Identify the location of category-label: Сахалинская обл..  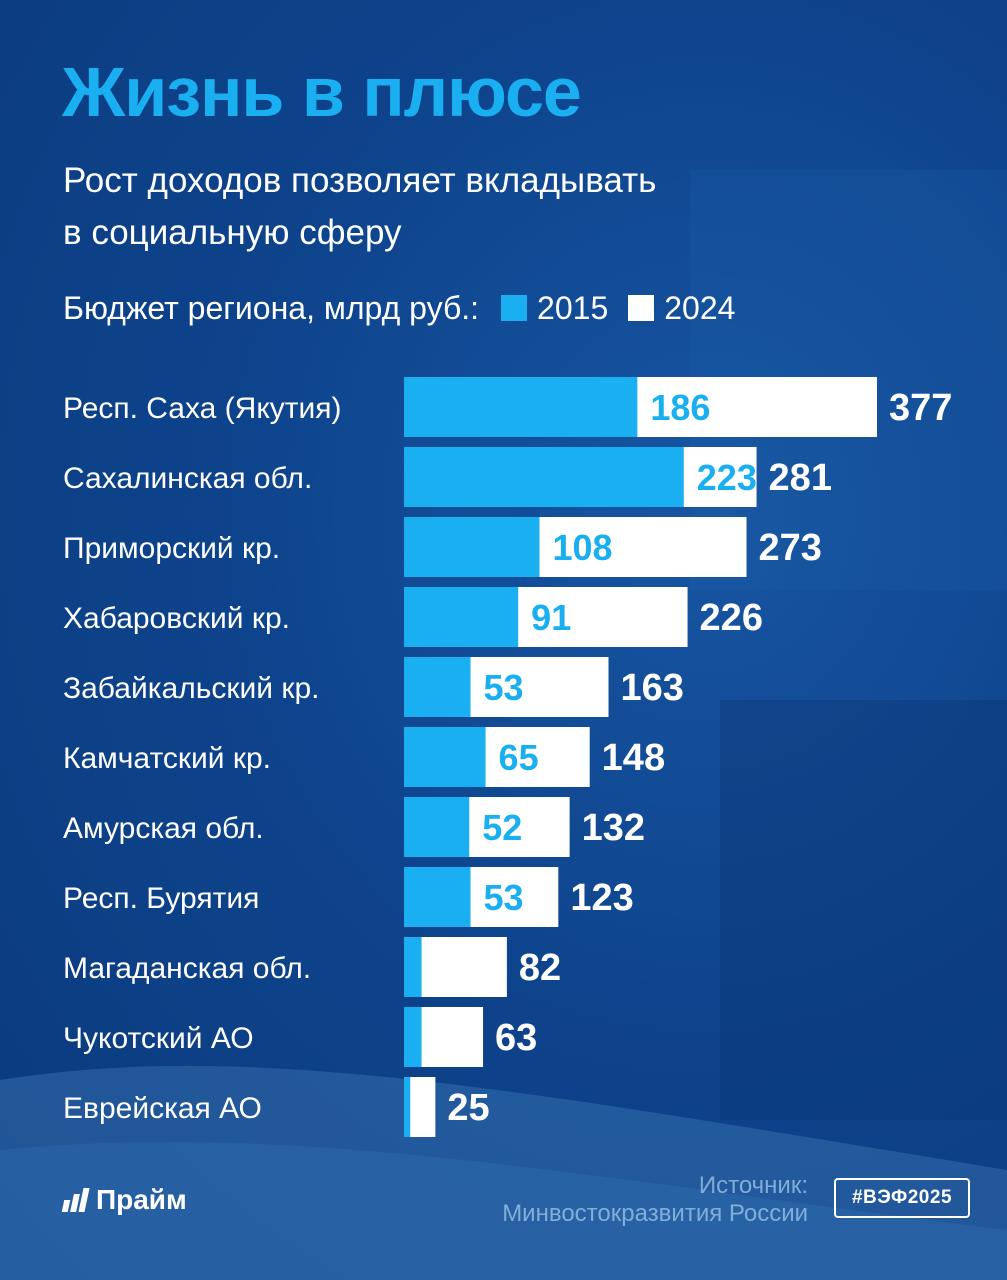
(187, 478).